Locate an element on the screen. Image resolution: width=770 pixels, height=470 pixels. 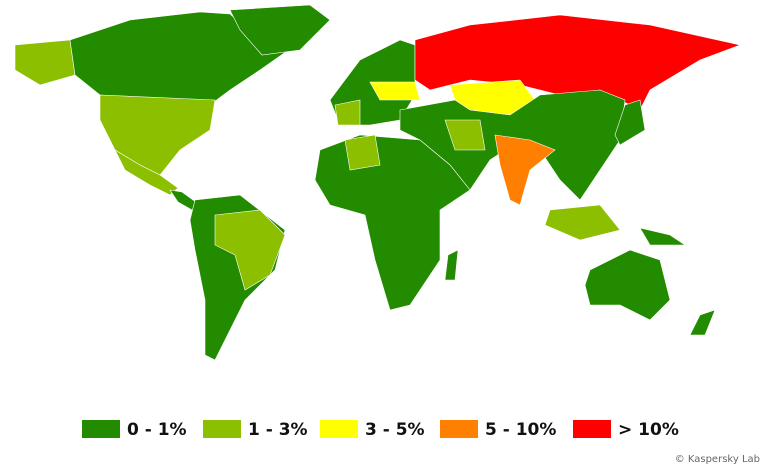
algeria is located at coordinates (362, 152).